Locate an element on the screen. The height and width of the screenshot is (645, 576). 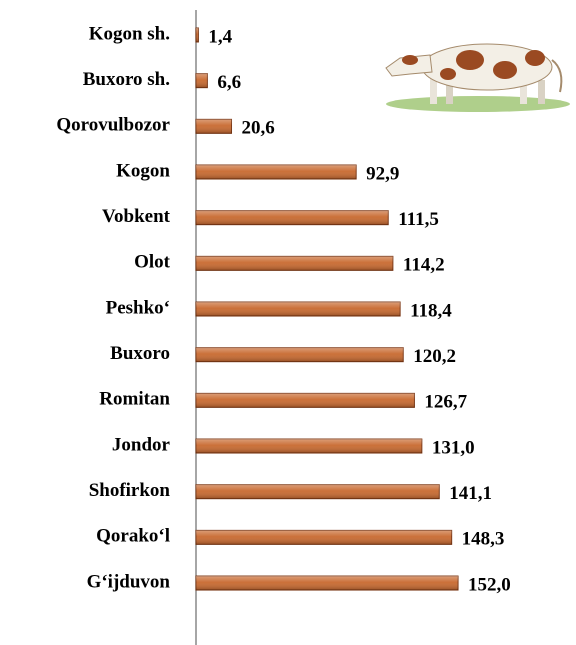
value-label: 1,4 is located at coordinates (220, 36).